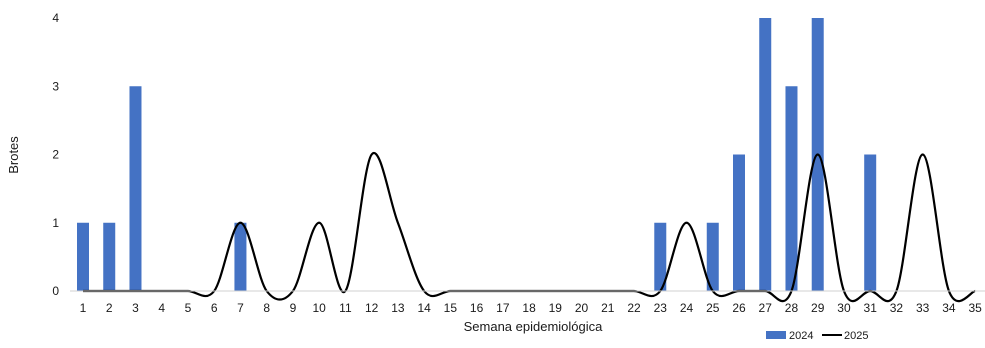 The height and width of the screenshot is (348, 985). I want to click on x-tick-label: 28, so click(792, 308).